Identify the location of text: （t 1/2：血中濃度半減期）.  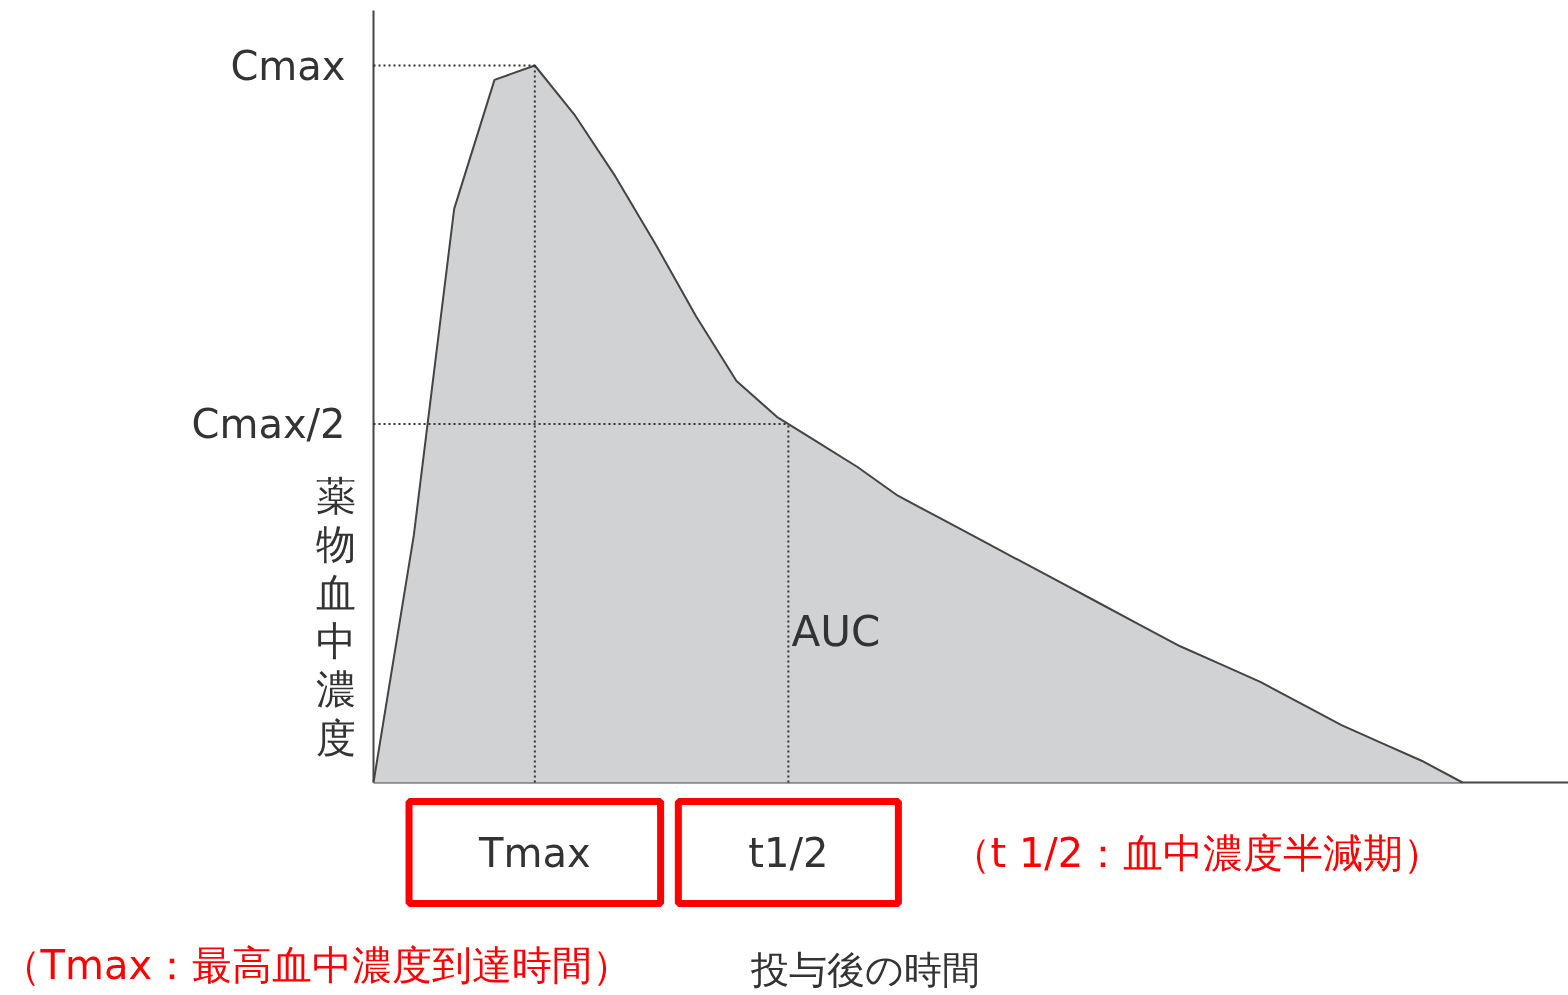
(1197, 852).